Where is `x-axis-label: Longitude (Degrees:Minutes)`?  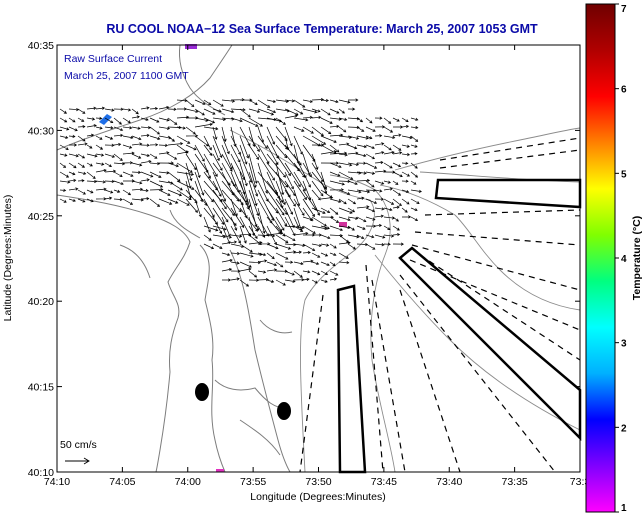 x-axis-label: Longitude (Degrees:Minutes) is located at coordinates (317, 497).